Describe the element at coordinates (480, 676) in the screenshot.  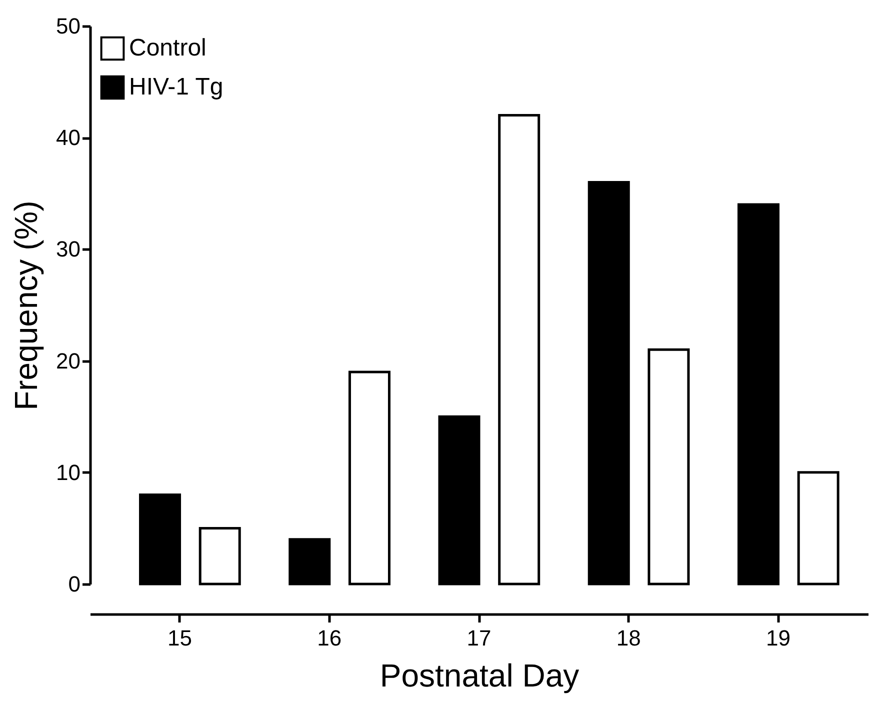
I see `x-axis-title: Postnatal Day` at that location.